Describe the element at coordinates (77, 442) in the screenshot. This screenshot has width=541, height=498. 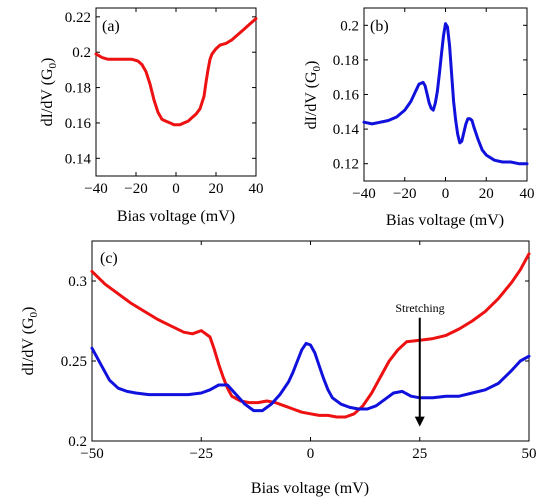
I see `panel-c-ytick-label: 0.2` at that location.